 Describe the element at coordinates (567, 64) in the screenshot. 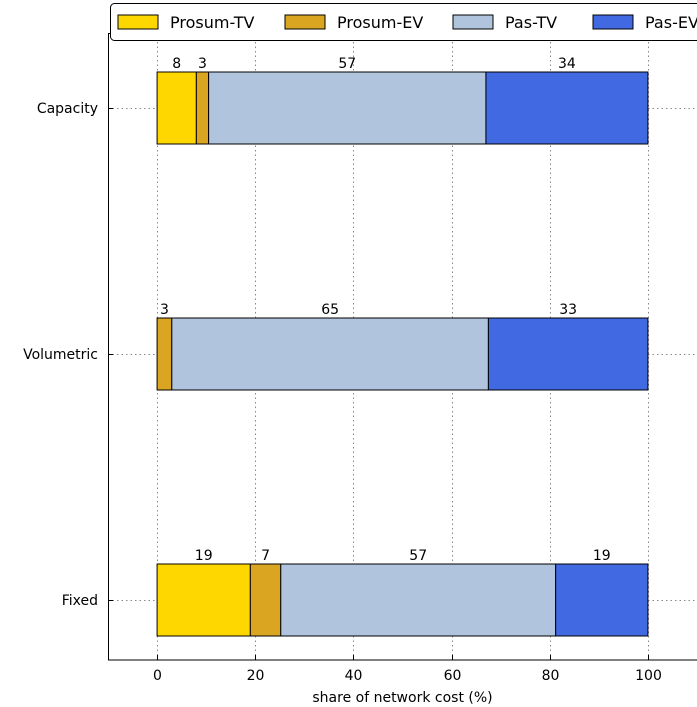

I see `bar-label-capacity-pas-ev: 34` at that location.